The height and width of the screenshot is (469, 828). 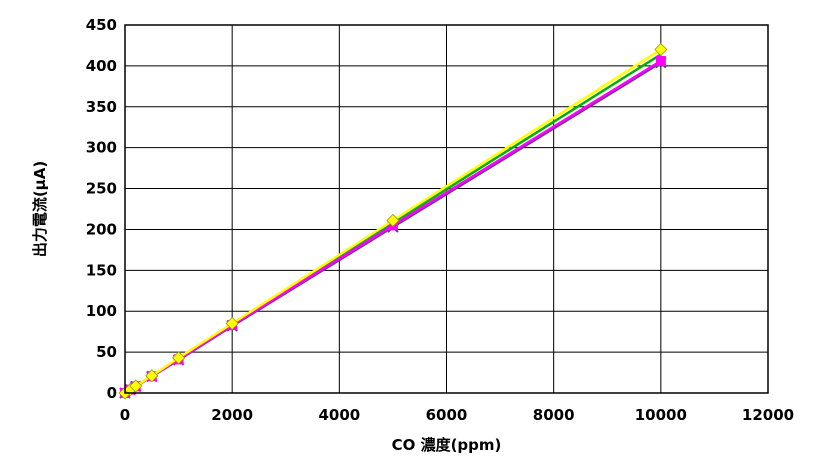 What do you see at coordinates (101, 311) in the screenshot?
I see `y-tick-label: 100` at bounding box center [101, 311].